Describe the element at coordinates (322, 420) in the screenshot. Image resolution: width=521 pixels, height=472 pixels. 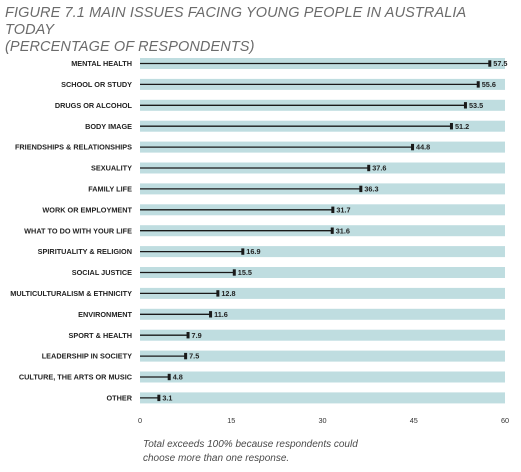
I see `x-tick-label: 30` at that location.